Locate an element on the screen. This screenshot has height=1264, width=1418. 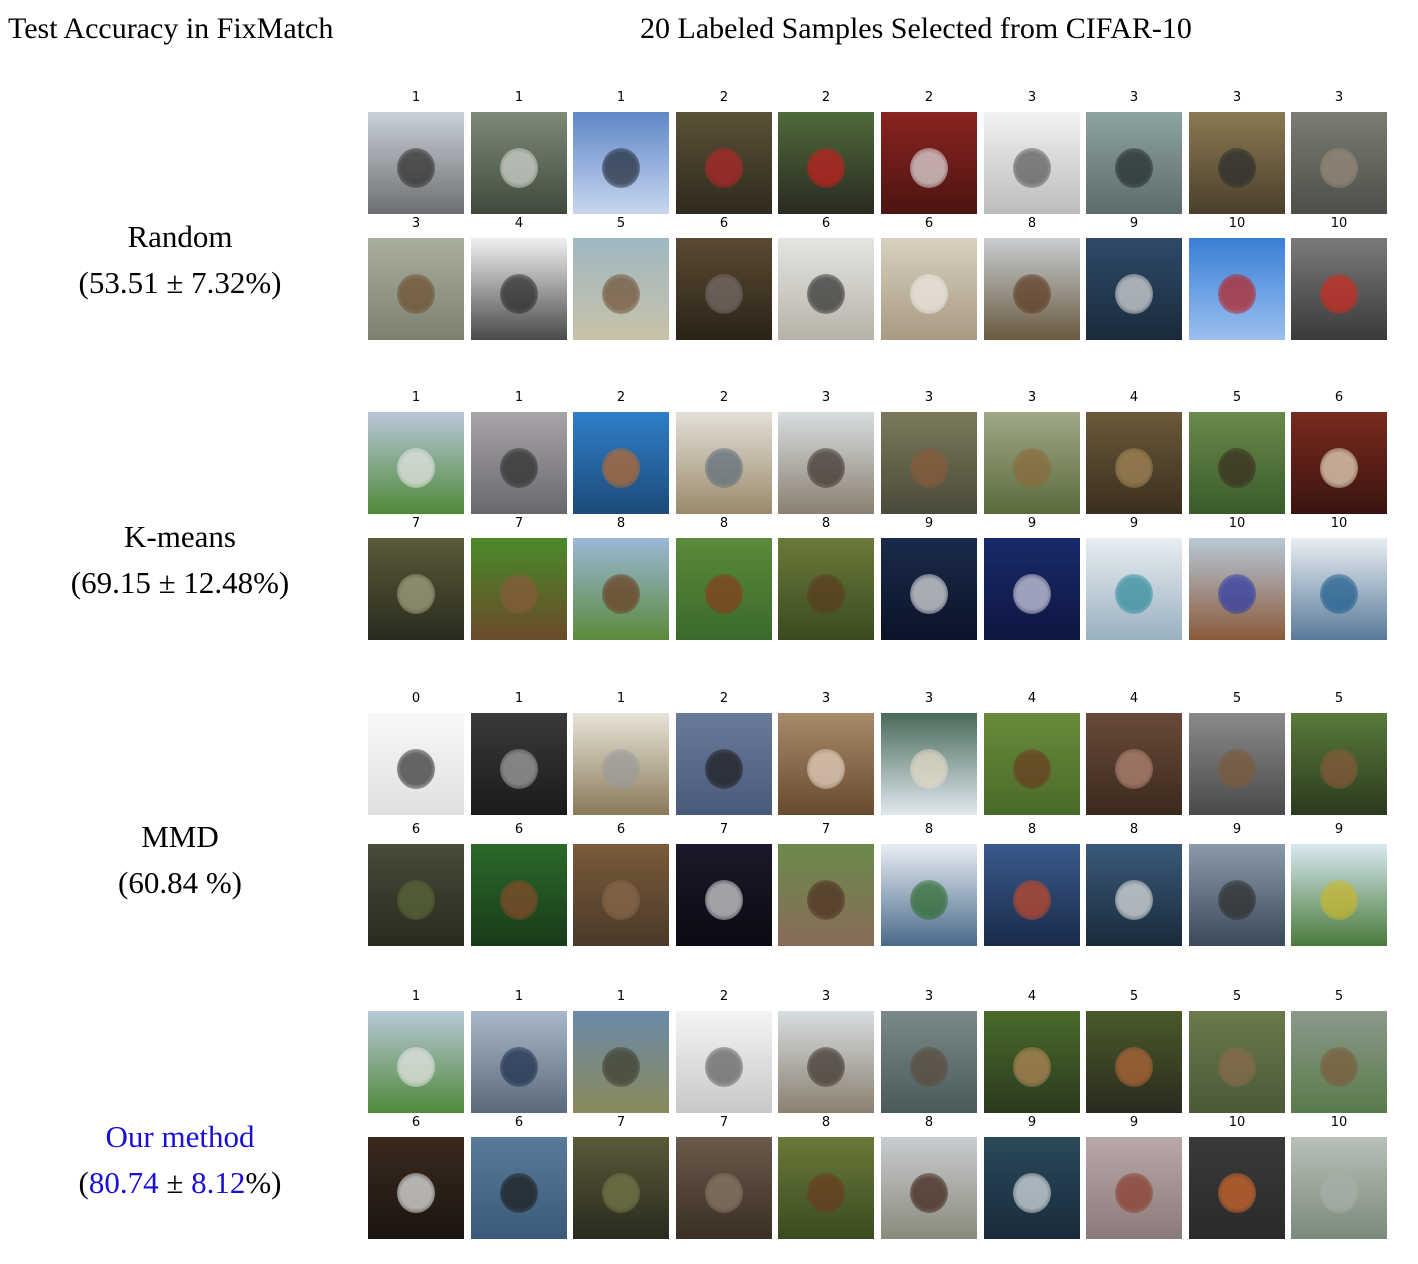
sample-label: 10 is located at coordinates (1237, 223).